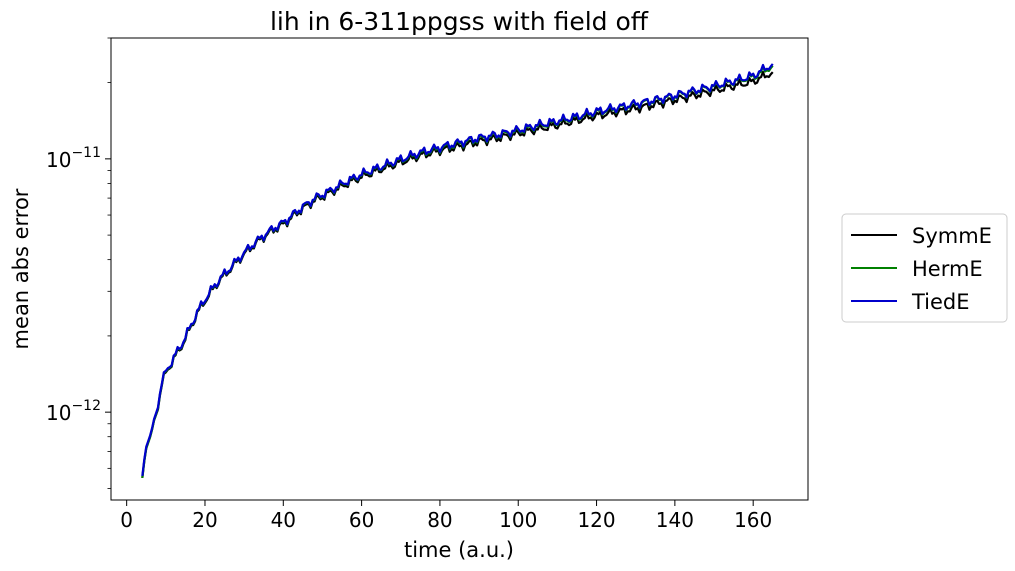 The image size is (1015, 571). I want to click on x-axis-label: time (a.u.), so click(459, 550).